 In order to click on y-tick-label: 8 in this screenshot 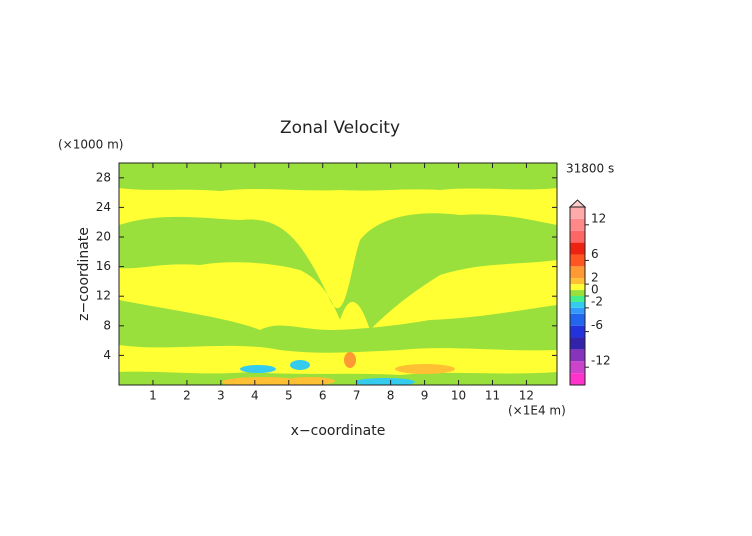, I will do `click(107, 325)`.